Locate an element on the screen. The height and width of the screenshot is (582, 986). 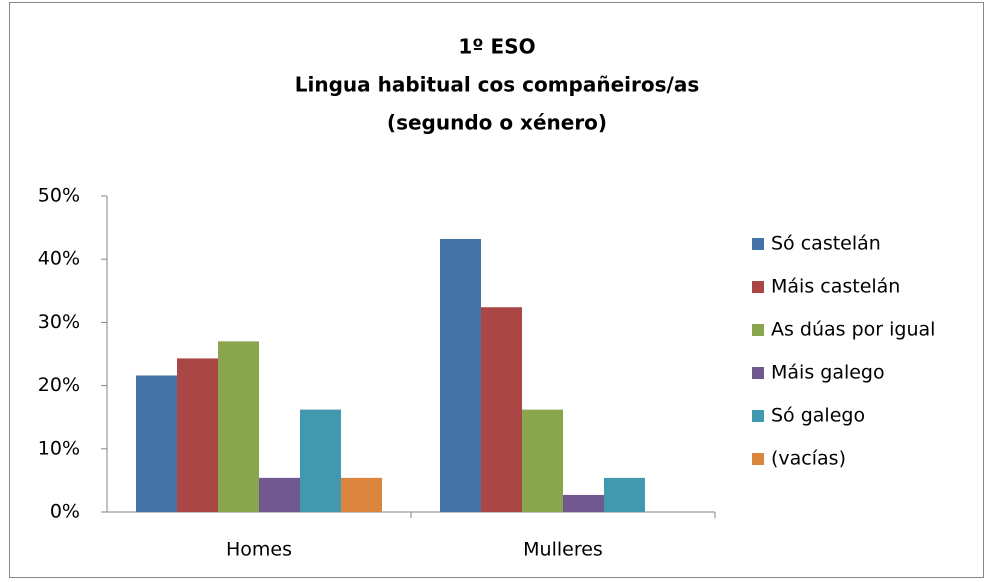
legend-label: As dúas por igual is located at coordinates (853, 330).